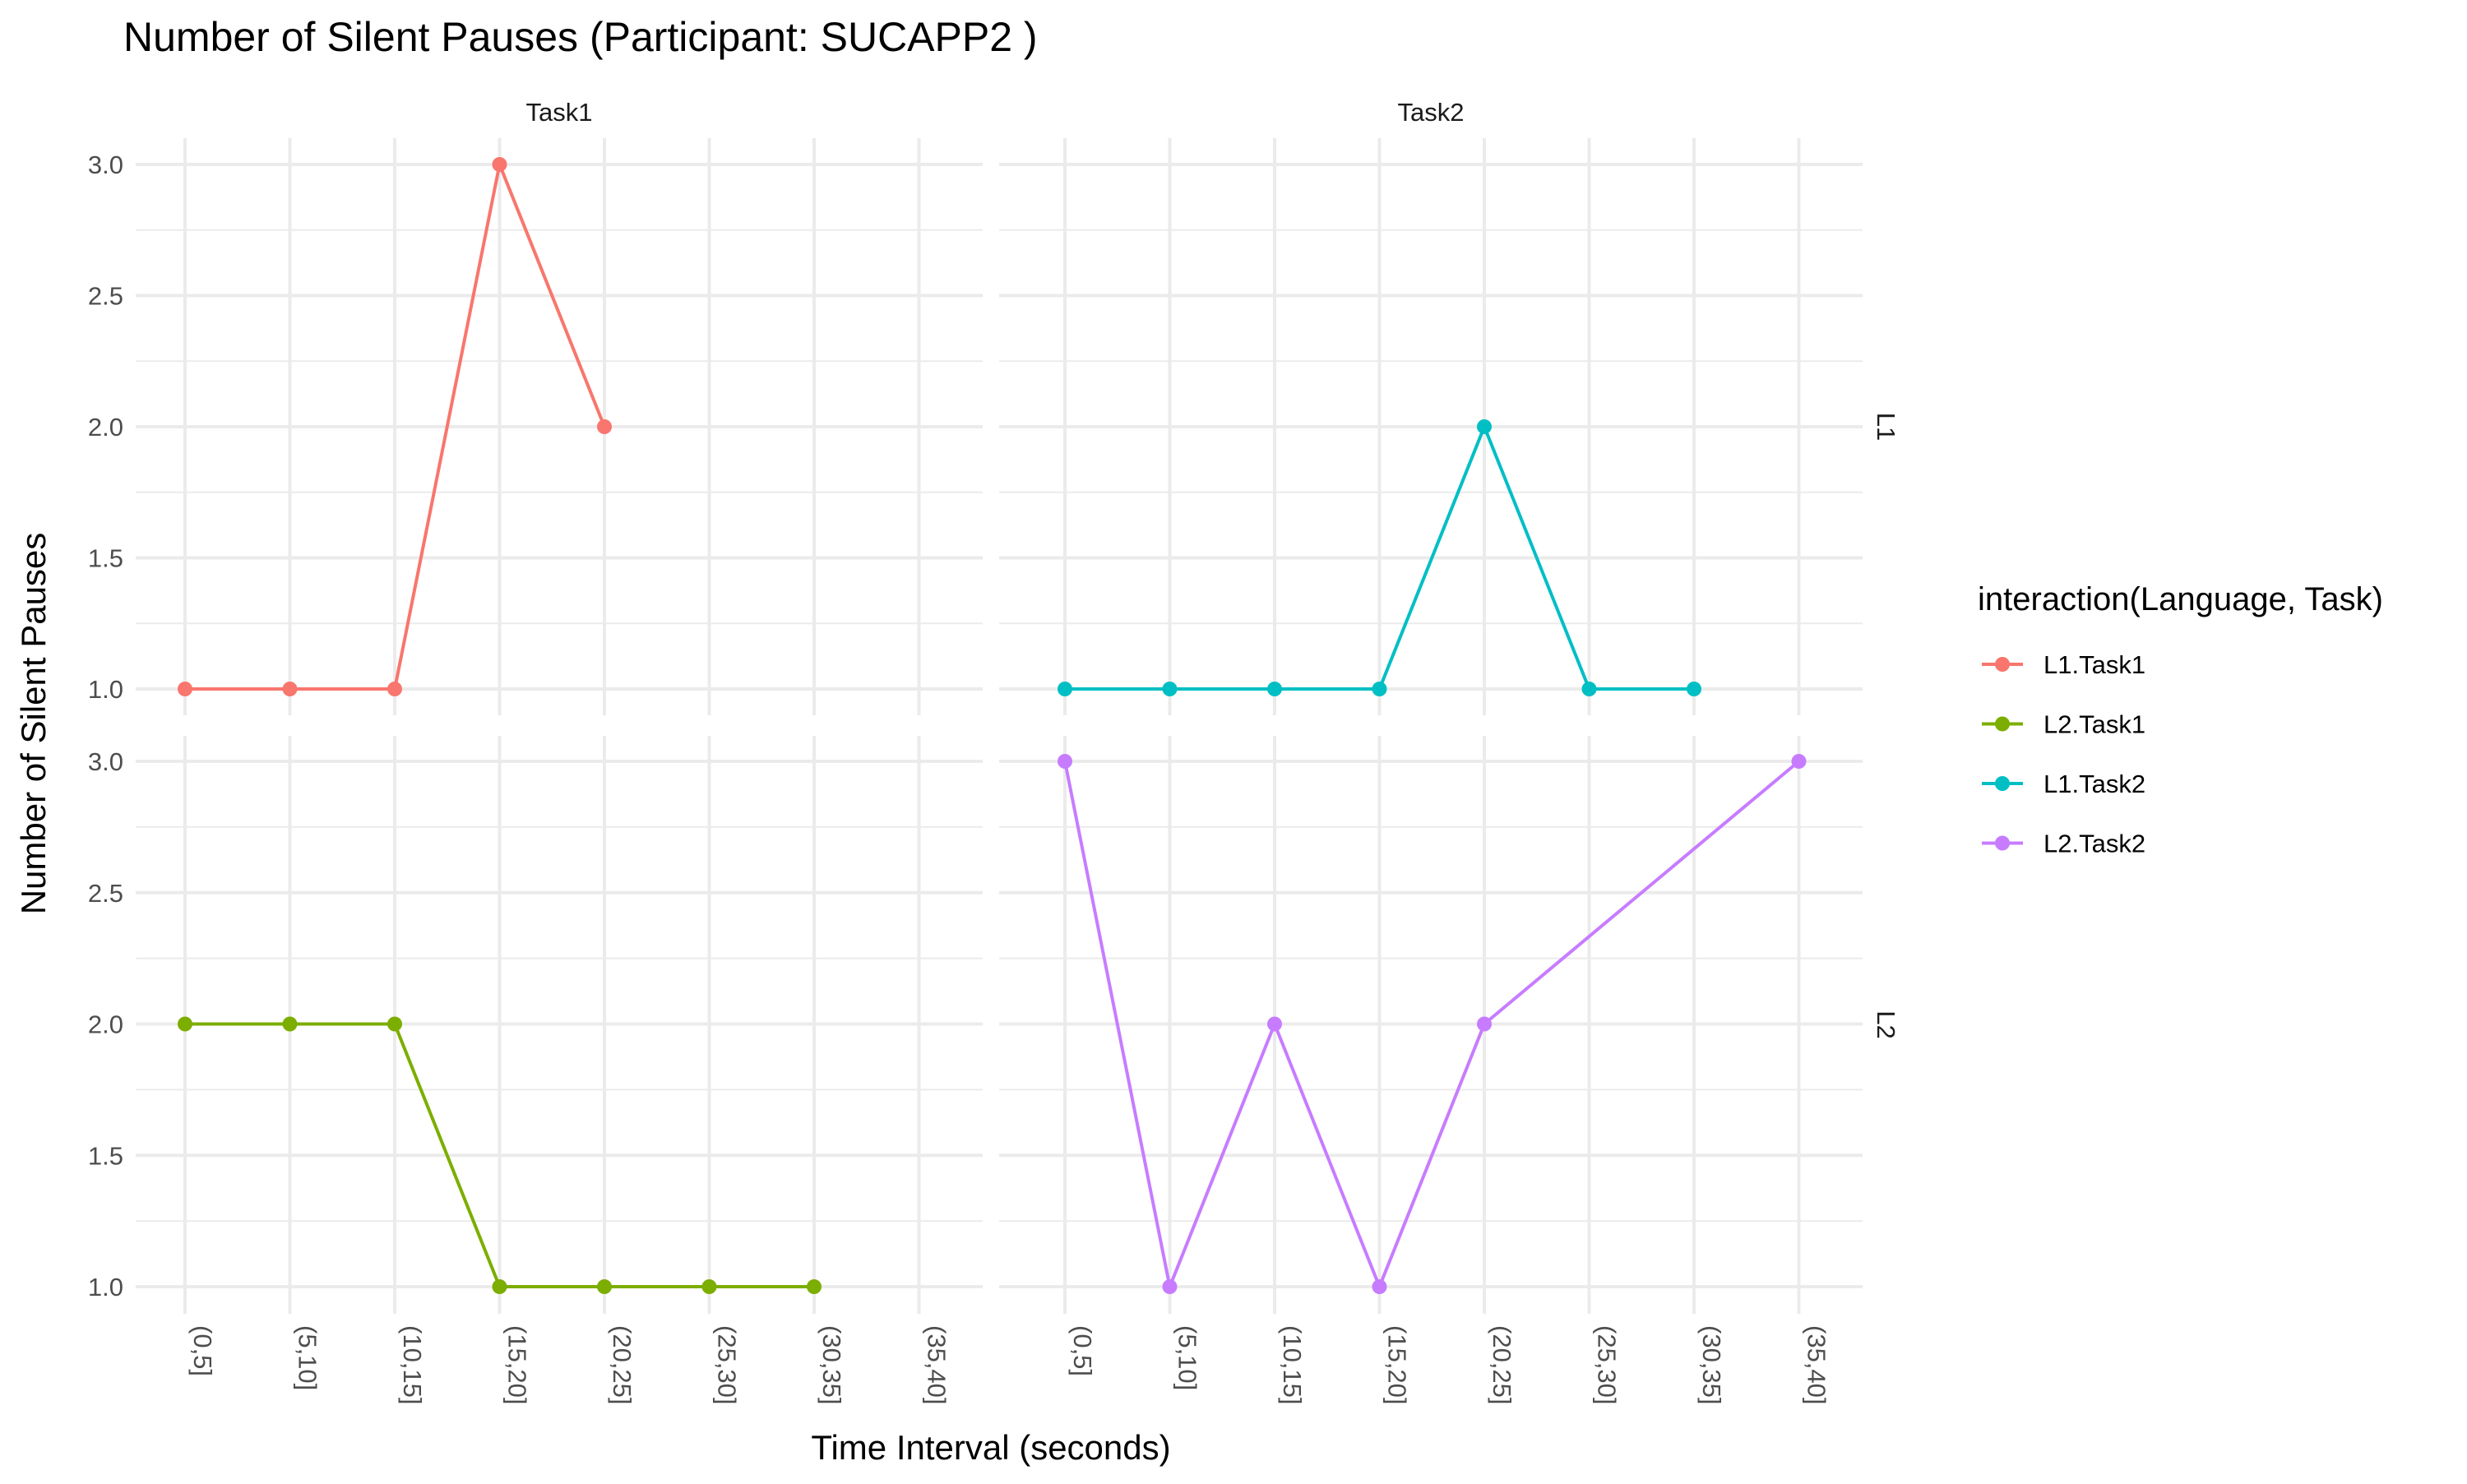 This screenshot has width=2467, height=1484. Describe the element at coordinates (1886, 1024) in the screenshot. I see `facet-row-label: L2` at that location.